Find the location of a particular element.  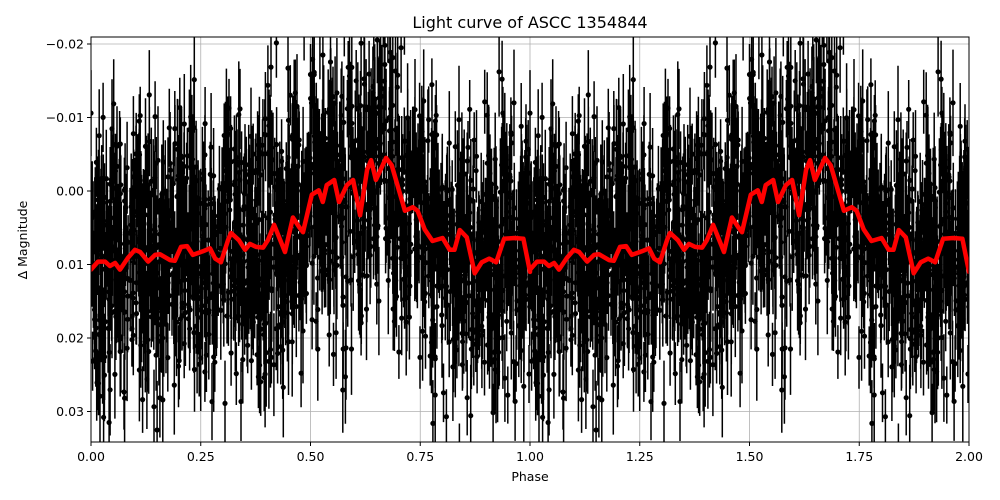

x-tick-label: 1.00 is located at coordinates (530, 456).